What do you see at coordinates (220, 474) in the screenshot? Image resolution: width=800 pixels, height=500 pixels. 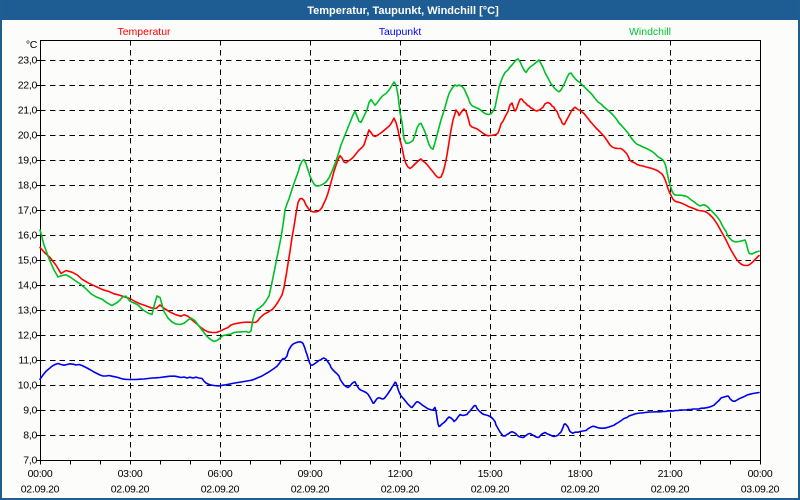 I see `svg-text: 06:00` at bounding box center [220, 474].